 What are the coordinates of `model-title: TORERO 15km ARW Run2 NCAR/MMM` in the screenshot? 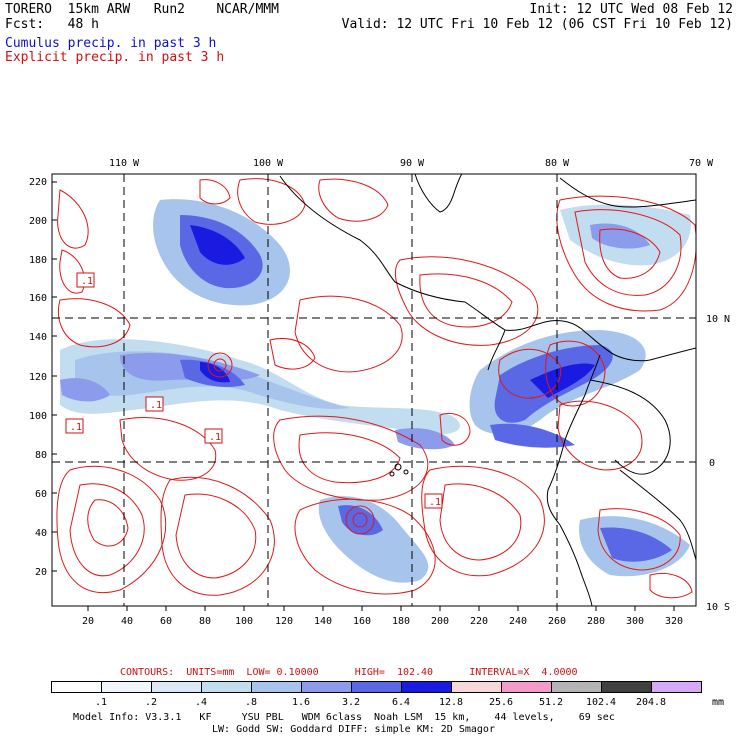 It's located at (142, 9).